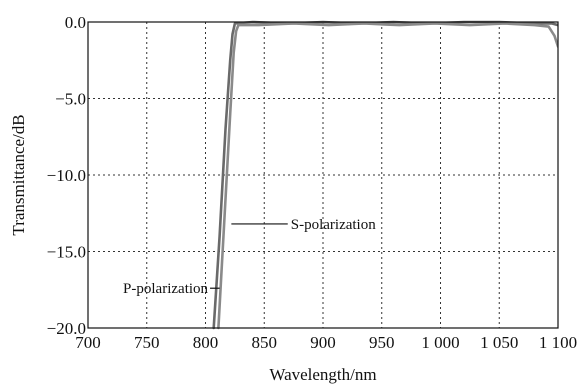  What do you see at coordinates (558, 342) in the screenshot?
I see `x-tick-label: 1 100` at bounding box center [558, 342].